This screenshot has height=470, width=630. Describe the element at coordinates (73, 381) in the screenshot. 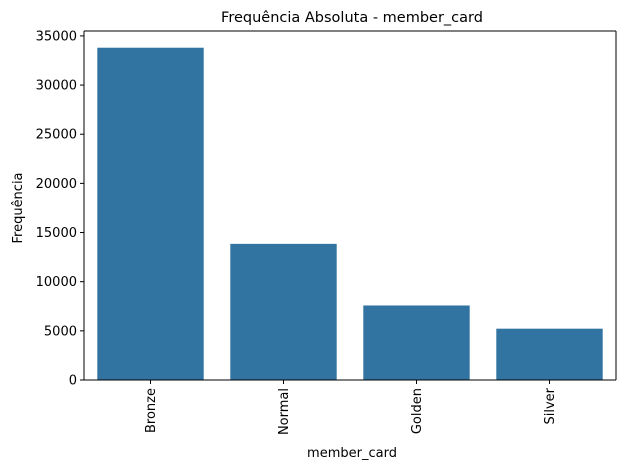

I see `y-tick-label: 0` at that location.